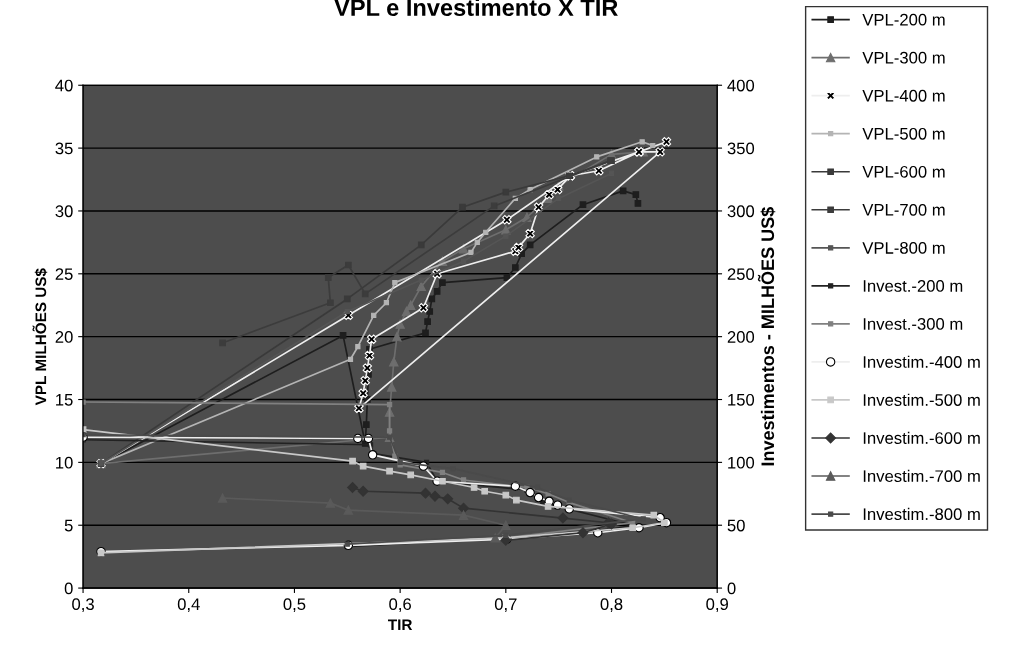 This screenshot has width=1013, height=666. Describe the element at coordinates (903, 209) in the screenshot. I see `legend-label: VPL-700 m` at that location.